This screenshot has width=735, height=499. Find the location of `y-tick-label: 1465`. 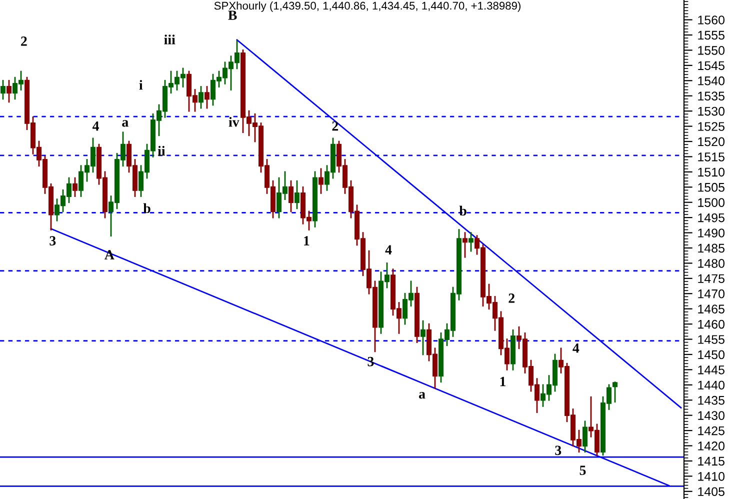

y-tick-label: 1465 is located at coordinates (711, 309).